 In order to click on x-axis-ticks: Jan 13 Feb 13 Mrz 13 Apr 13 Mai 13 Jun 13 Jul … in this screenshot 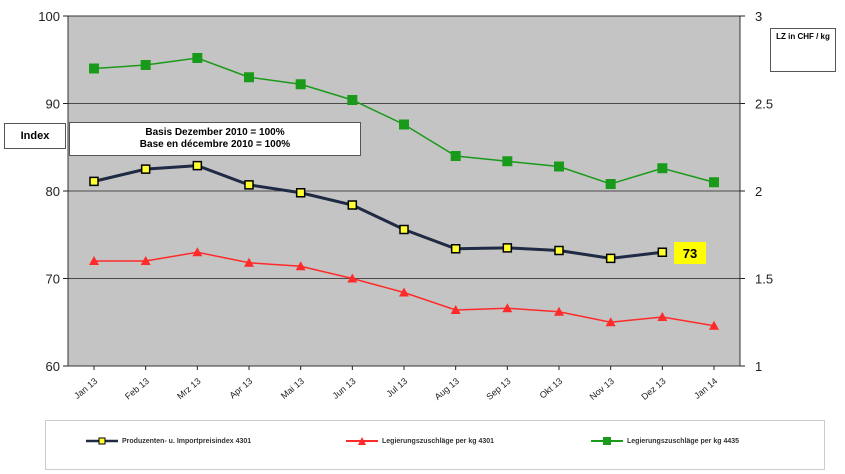, I will do `click(395, 384)`.